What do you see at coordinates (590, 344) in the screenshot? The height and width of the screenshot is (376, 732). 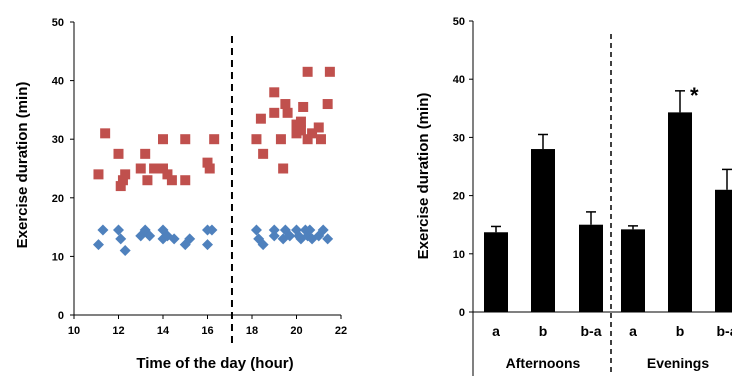 I see `bar-group-labels: Afternoons Evenings` at bounding box center [590, 344].